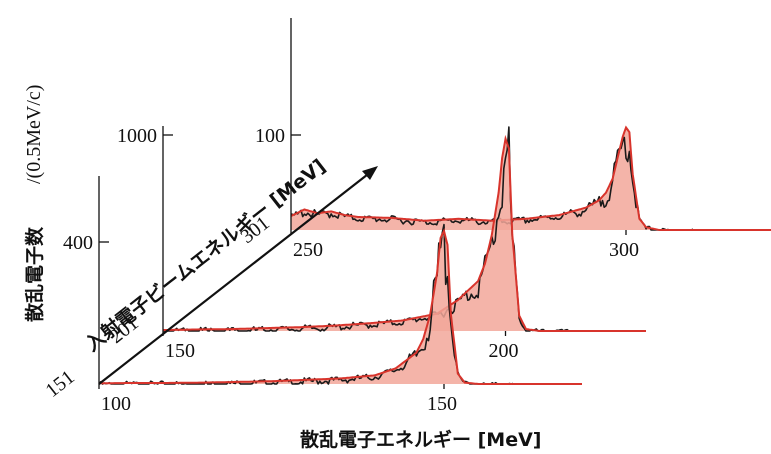 The image size is (771, 454). Describe the element at coordinates (370, 173) in the screenshot. I see `beam-energy-axis-arrowhead` at that location.